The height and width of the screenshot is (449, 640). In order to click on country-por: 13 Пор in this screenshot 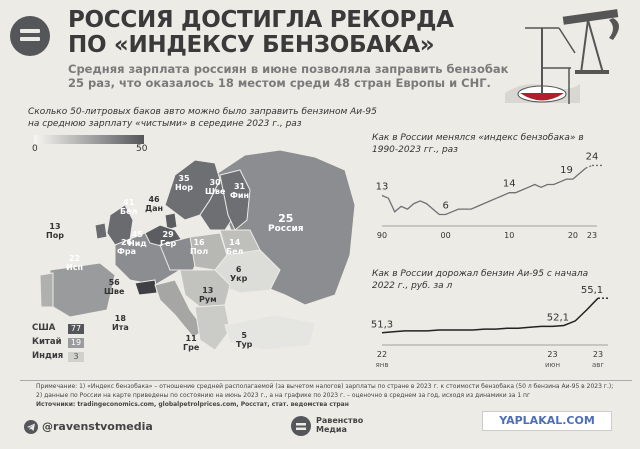, I will do `click(55, 231)`.